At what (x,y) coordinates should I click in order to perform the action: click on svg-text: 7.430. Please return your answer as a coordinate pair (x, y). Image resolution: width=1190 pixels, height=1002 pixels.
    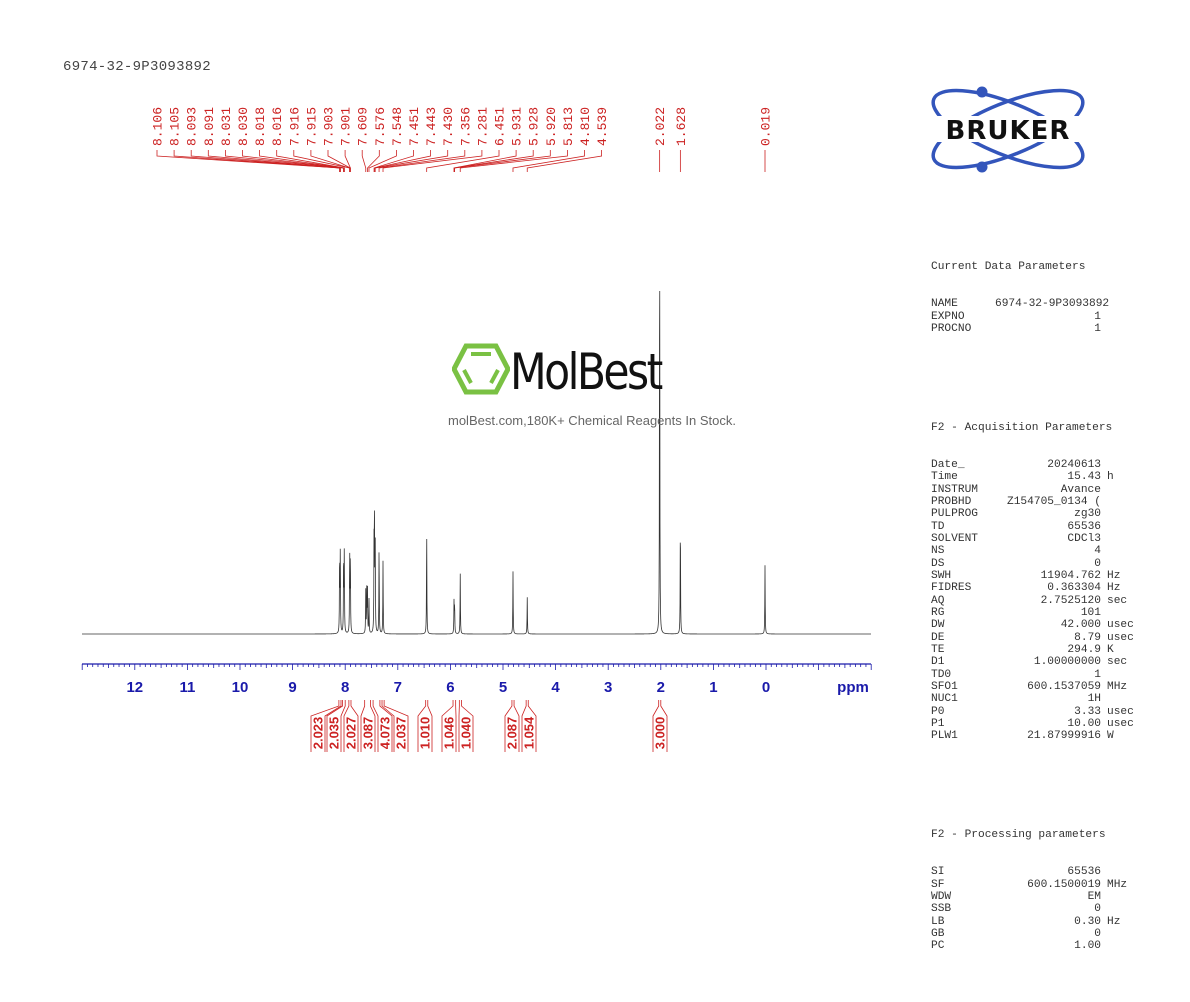
    Looking at the image, I should click on (448, 126).